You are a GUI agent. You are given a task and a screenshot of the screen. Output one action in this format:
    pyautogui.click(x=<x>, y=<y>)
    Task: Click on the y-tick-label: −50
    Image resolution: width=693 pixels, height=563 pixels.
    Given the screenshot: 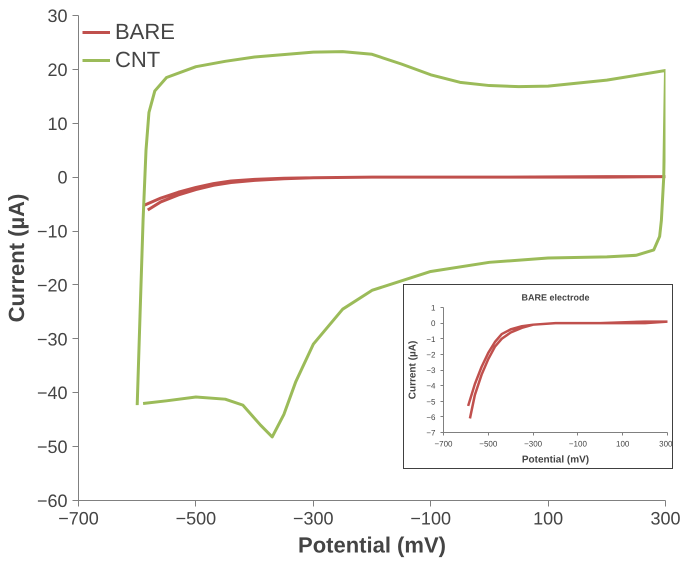 What is the action you would take?
    pyautogui.click(x=52, y=447)
    